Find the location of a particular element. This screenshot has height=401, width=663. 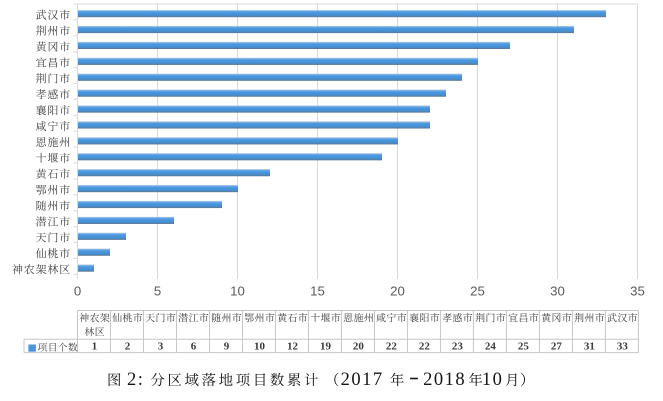

svg-text: 27 is located at coordinates (557, 347).